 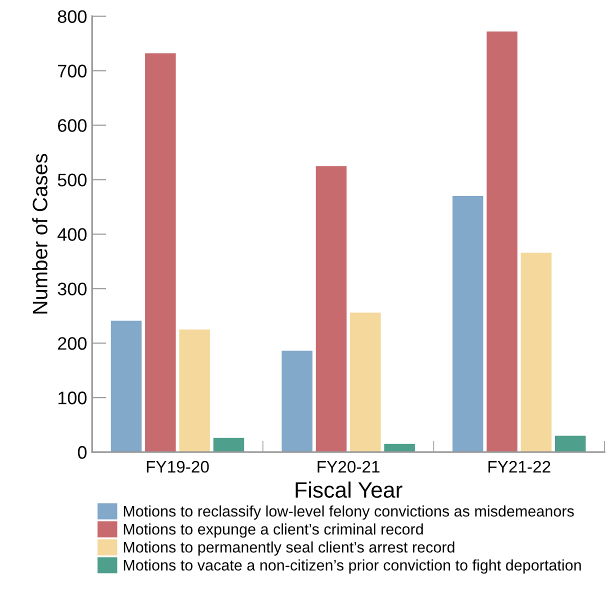 What do you see at coordinates (72, 343) in the screenshot?
I see `y-tick-label: 200` at bounding box center [72, 343].